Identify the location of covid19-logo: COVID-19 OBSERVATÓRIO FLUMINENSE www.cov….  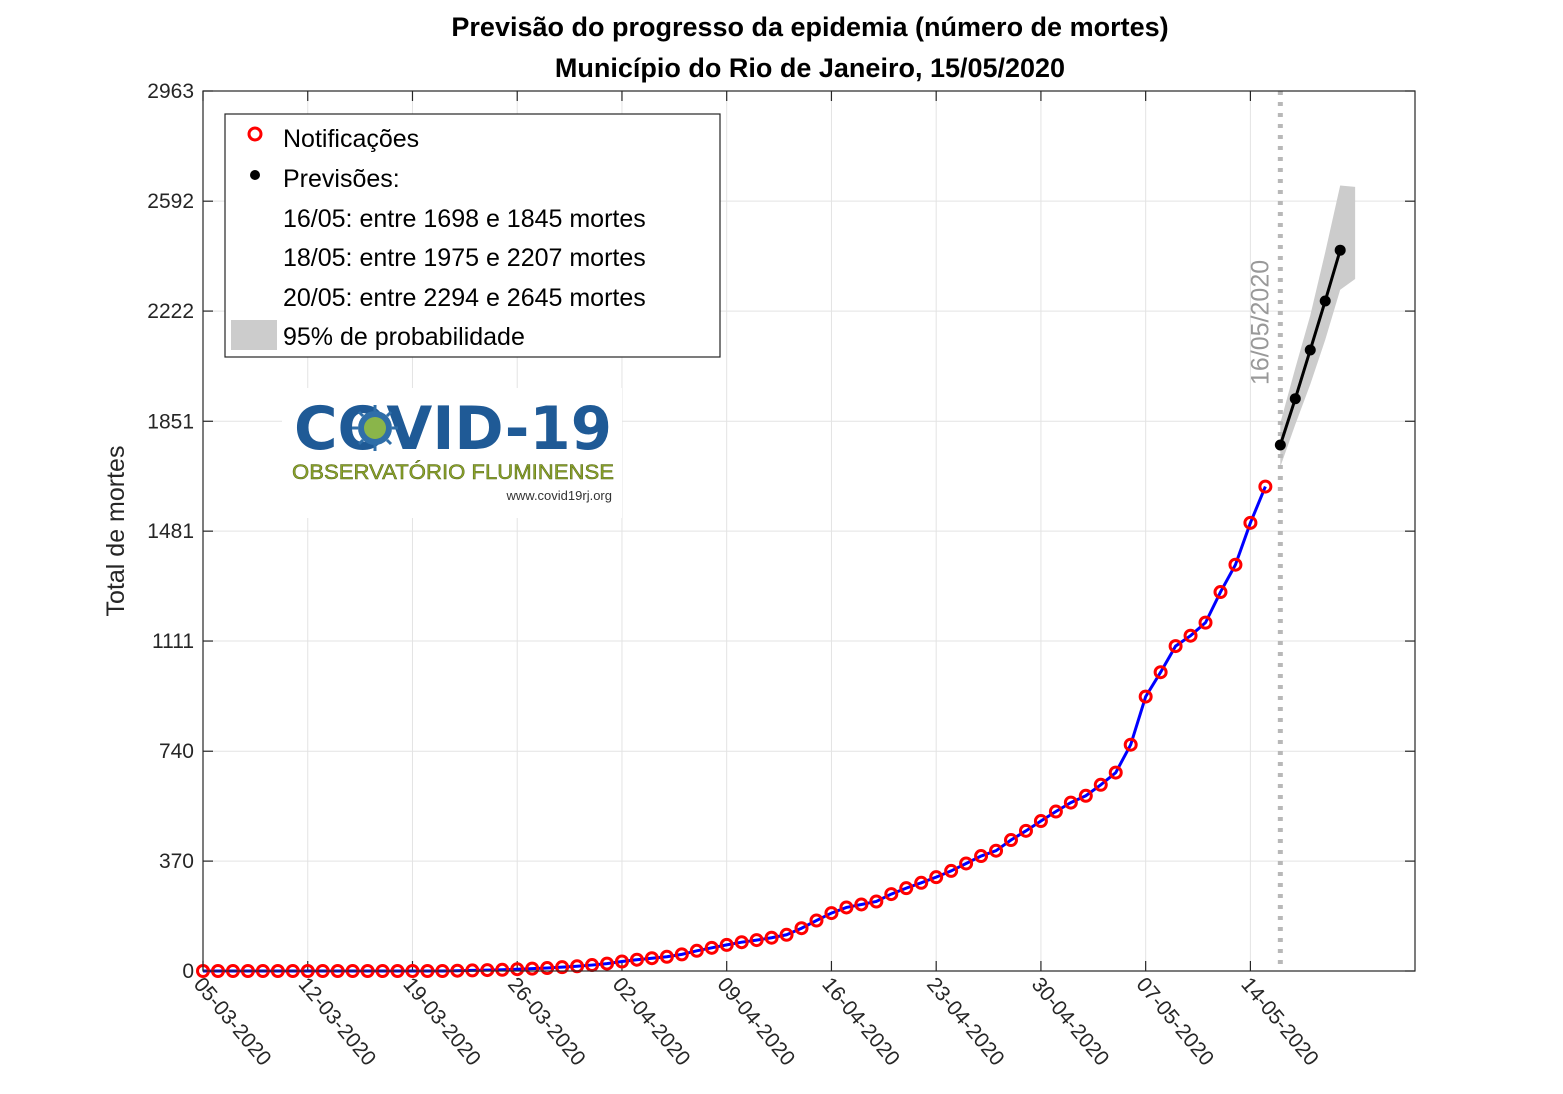
(452, 453).